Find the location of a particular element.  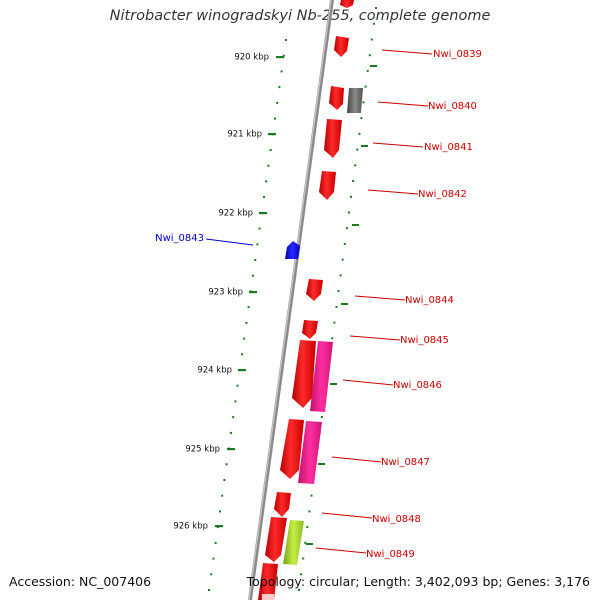

scale-tick-label: 921 kbp is located at coordinates (244, 135).